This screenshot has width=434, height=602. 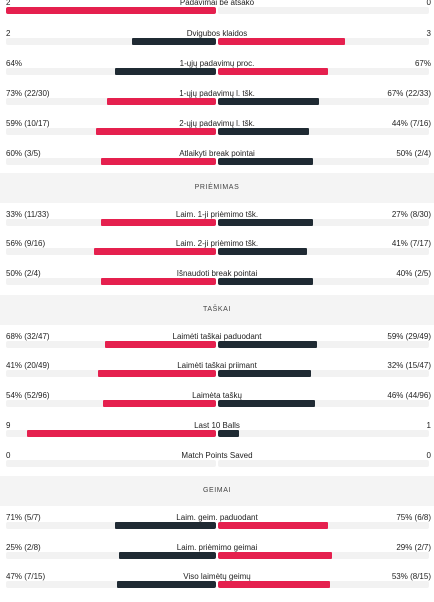 What do you see at coordinates (23, 517) in the screenshot?
I see `stat-left-value: 71% (5/7)` at bounding box center [23, 517].